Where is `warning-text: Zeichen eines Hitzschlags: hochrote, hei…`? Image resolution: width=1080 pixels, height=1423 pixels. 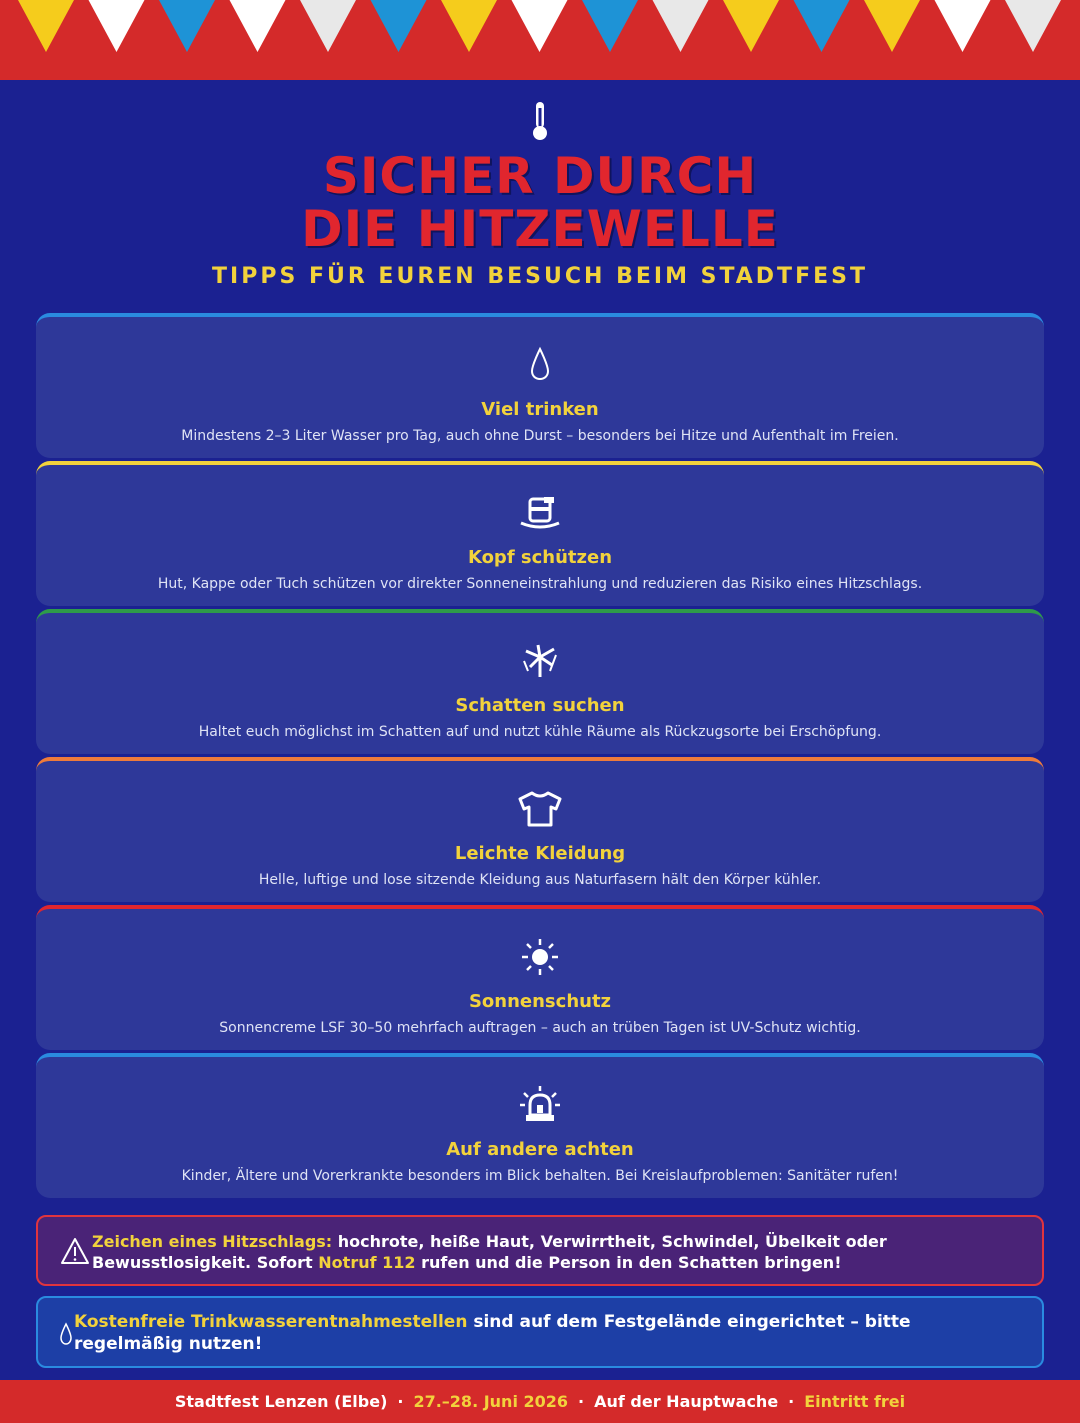
warning-text: Zeichen eines Hitzschlags: hochrote, hei… is located at coordinates (489, 1252).